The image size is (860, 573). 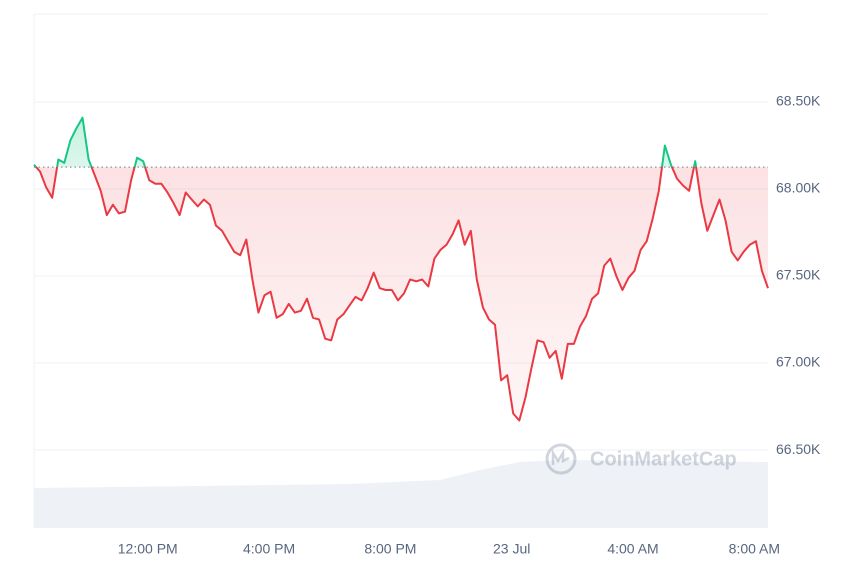 What do you see at coordinates (798, 188) in the screenshot?
I see `y-tick-label: 68.00K` at bounding box center [798, 188].